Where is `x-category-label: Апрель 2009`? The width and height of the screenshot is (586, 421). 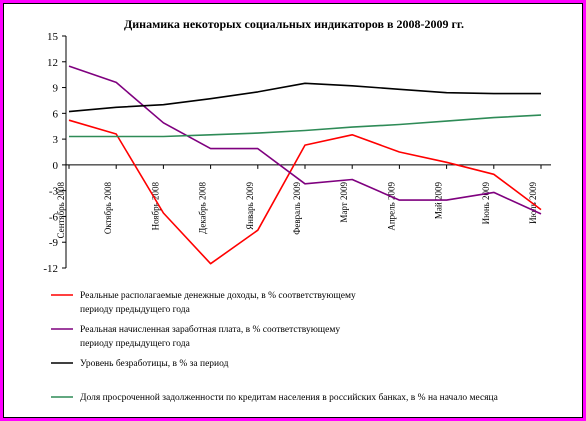
x-category-label: Апрель 2009 is located at coordinates (391, 206).